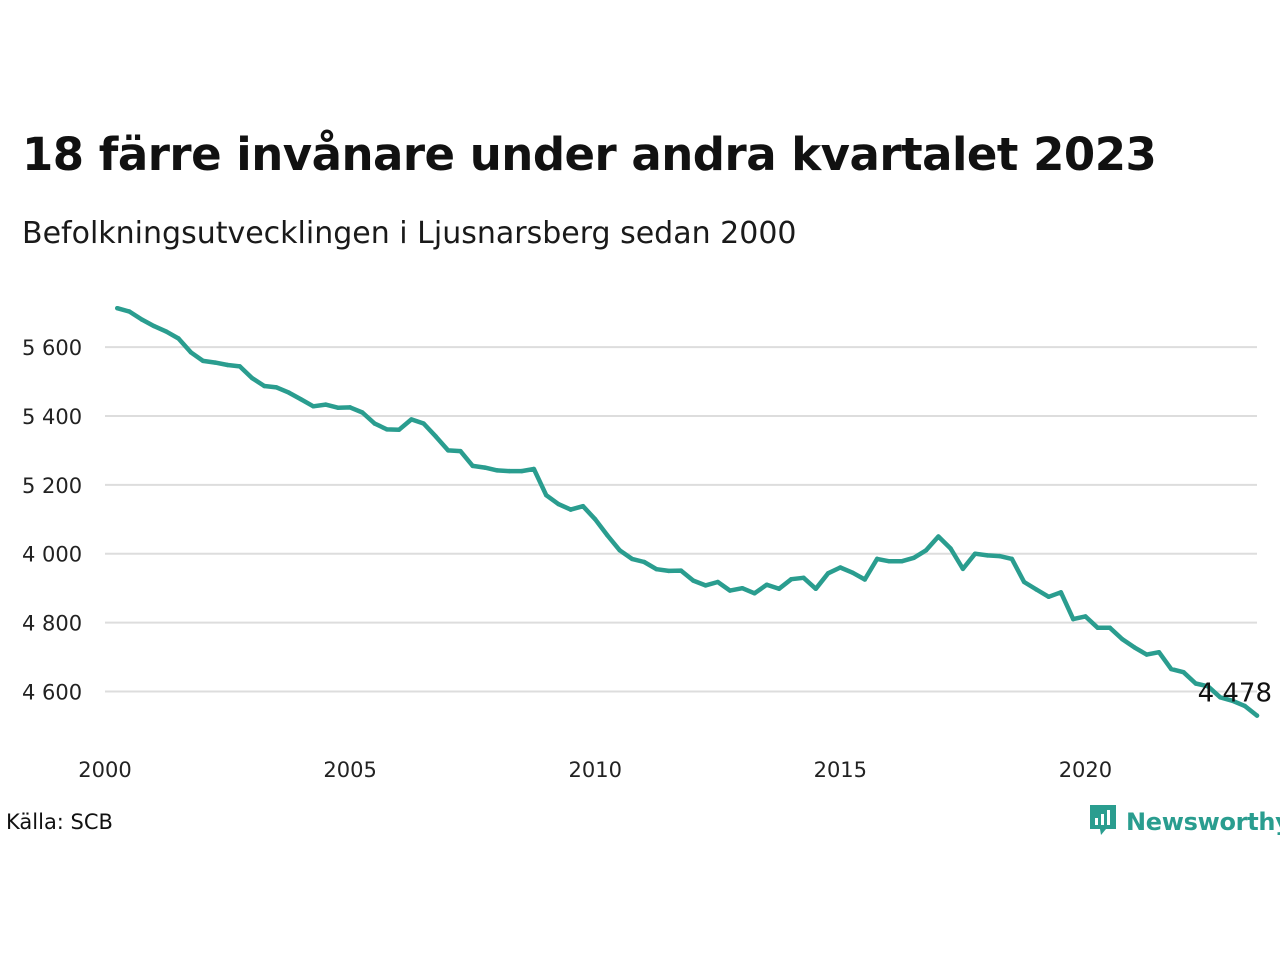 Image resolution: width=1280 pixels, height=960 pixels. I want to click on y-axis-ticks: 4 600 4 800 4 000 5 200 5 400 5 600, so click(52, 520).